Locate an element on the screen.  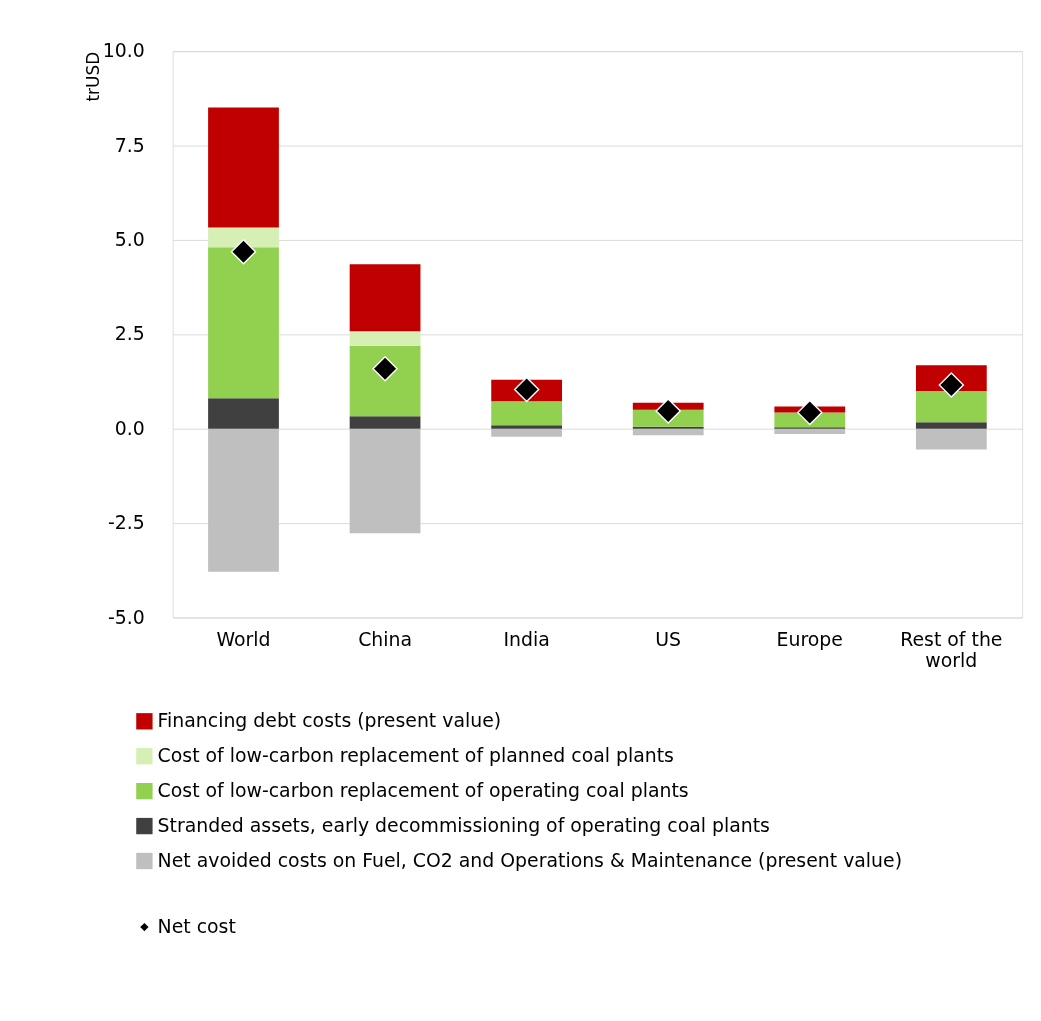
legend-label: Net avoided costs on Fuel, CO2 and Operations & Maintenance (present value) is located at coordinates (530, 859).